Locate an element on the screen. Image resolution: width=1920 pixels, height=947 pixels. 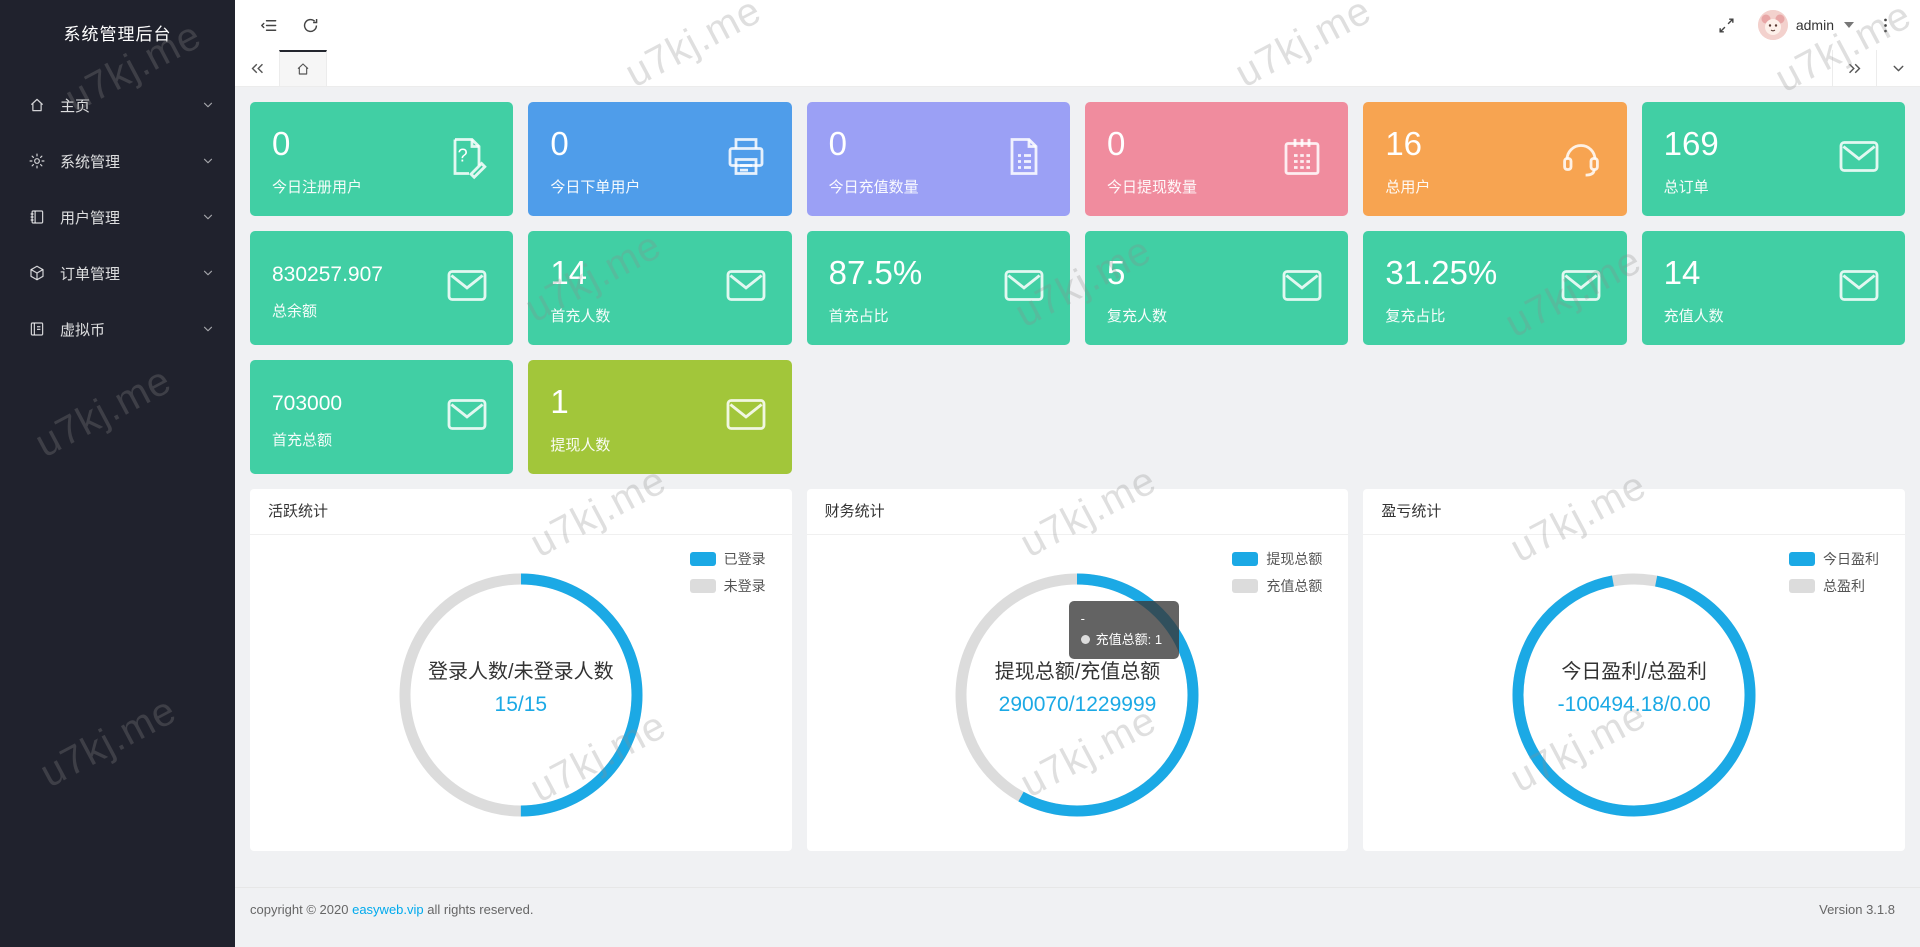
legend-item: 今日盈利 is located at coordinates (1834, 559).